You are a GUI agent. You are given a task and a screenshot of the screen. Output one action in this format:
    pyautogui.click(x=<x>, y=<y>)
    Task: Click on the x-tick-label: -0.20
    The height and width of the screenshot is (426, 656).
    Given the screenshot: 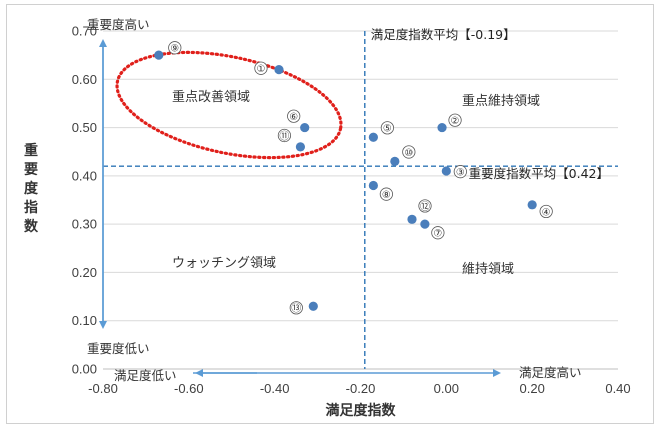 What is the action you would take?
    pyautogui.click(x=361, y=388)
    